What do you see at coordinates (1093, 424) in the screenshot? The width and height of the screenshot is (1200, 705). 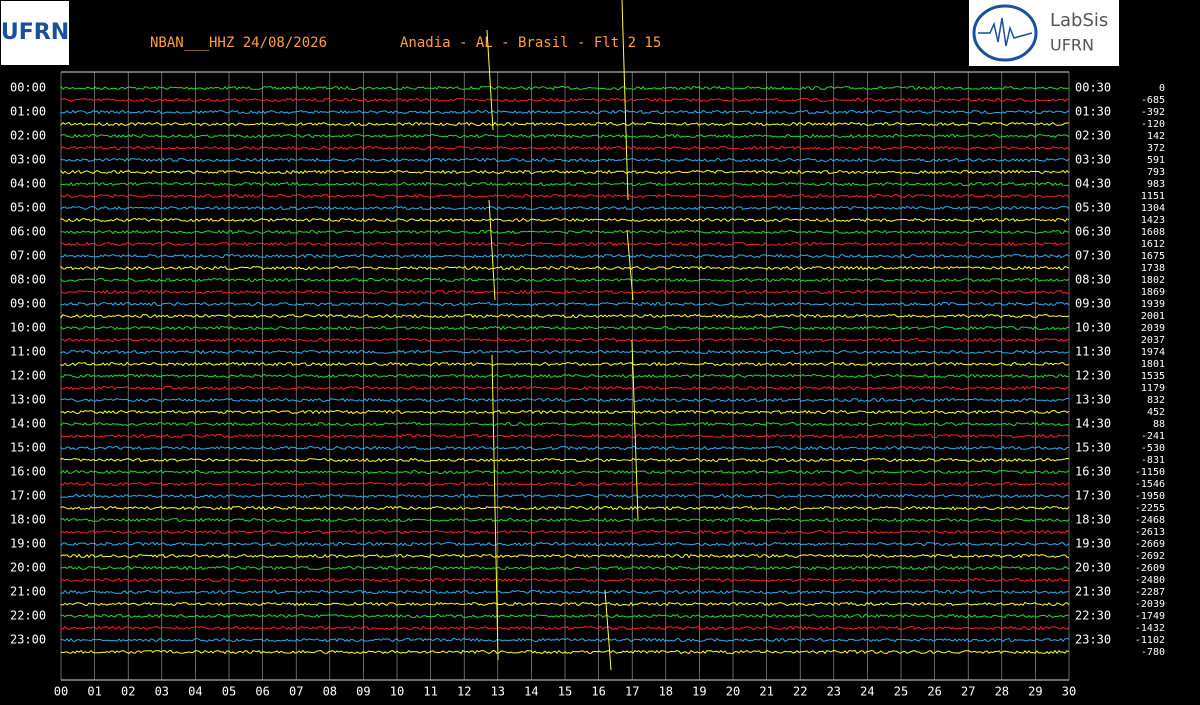 I see `hour-label-right: 14:30` at bounding box center [1093, 424].